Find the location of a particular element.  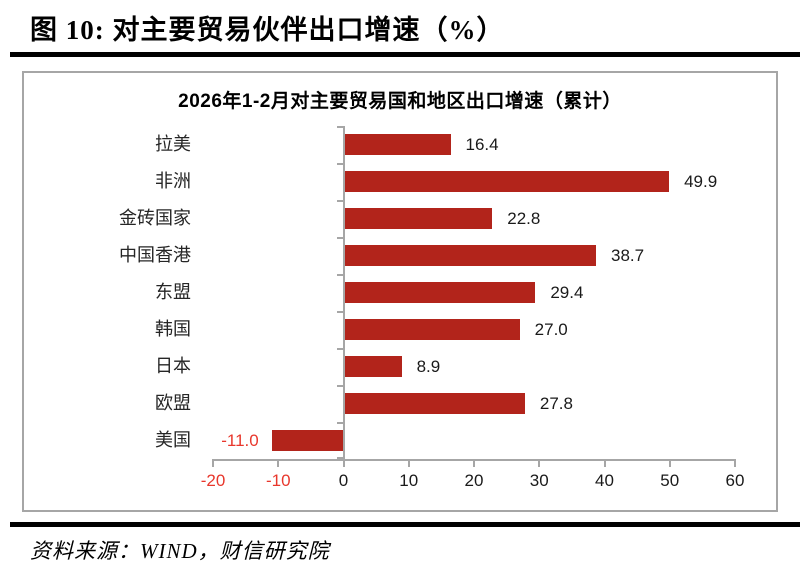

value-label: 49.9 is located at coordinates (701, 181).